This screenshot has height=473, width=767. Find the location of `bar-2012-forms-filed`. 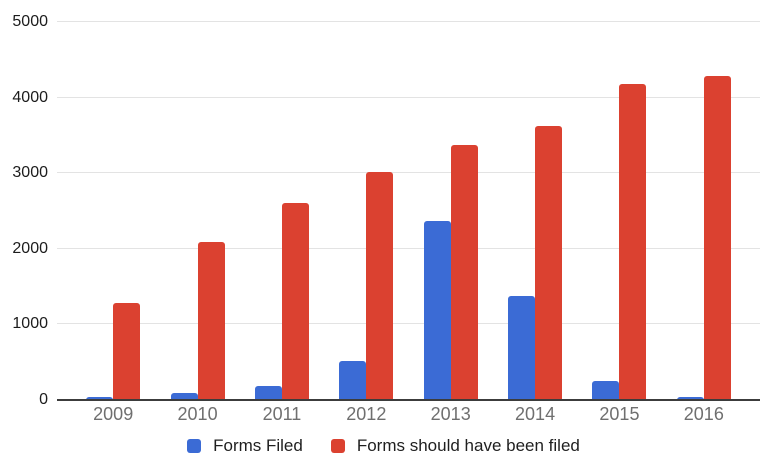

bar-2012-forms-filed is located at coordinates (353, 380).